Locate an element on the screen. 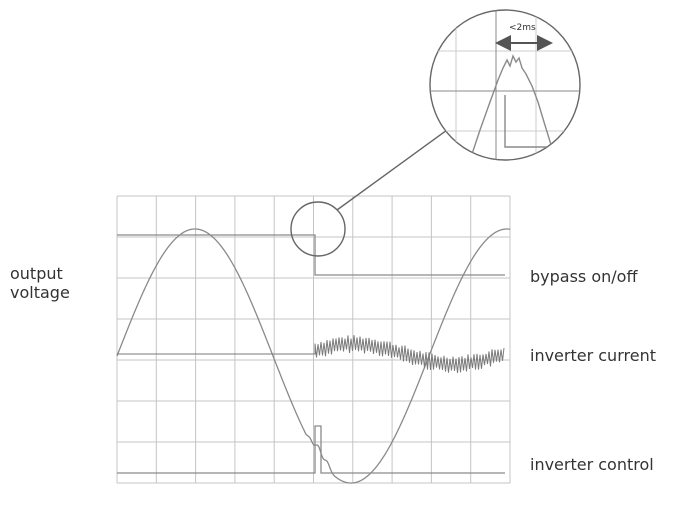 The width and height of the screenshot is (688, 513). zoom-magnifier: <2ms is located at coordinates (505, 85).